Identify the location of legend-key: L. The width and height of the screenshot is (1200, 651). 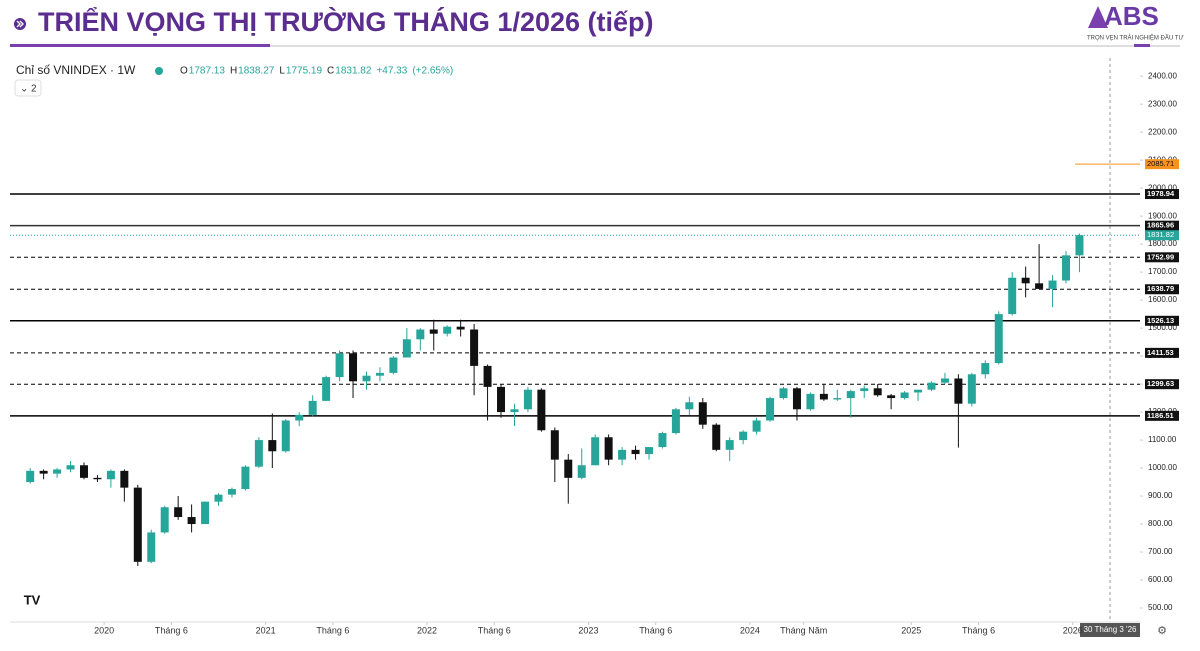
(282, 71).